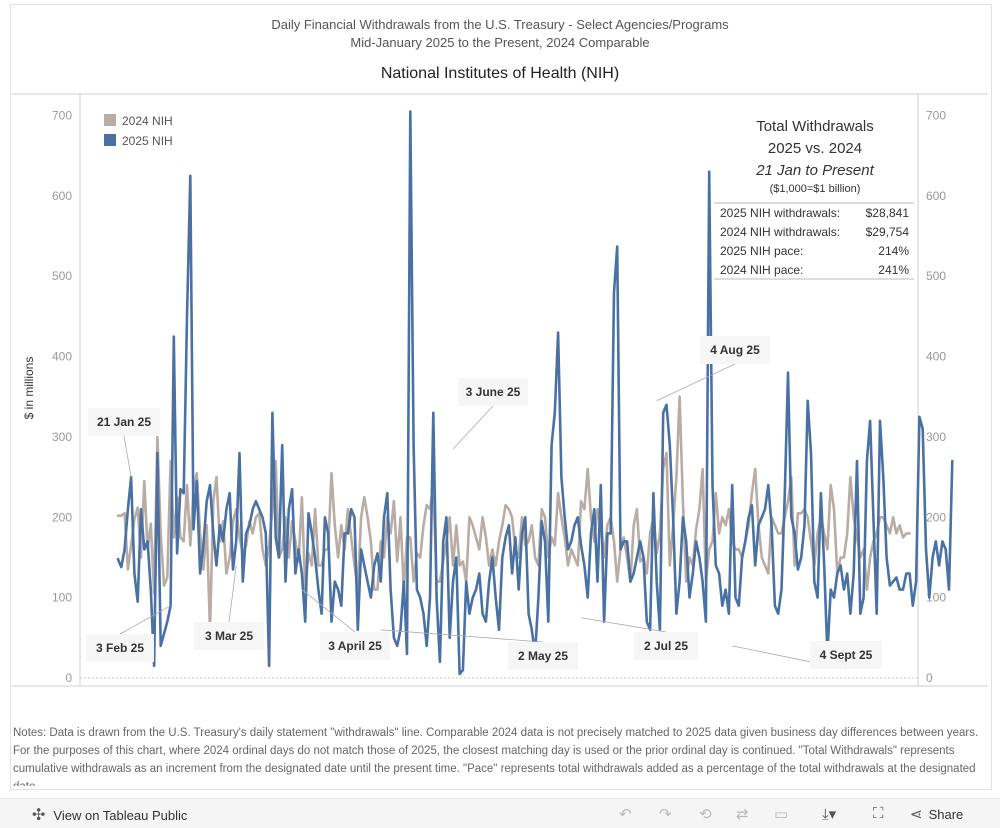 The height and width of the screenshot is (828, 1000). Describe the element at coordinates (936, 517) in the screenshot. I see `y-tick-label-right: 200` at that location.